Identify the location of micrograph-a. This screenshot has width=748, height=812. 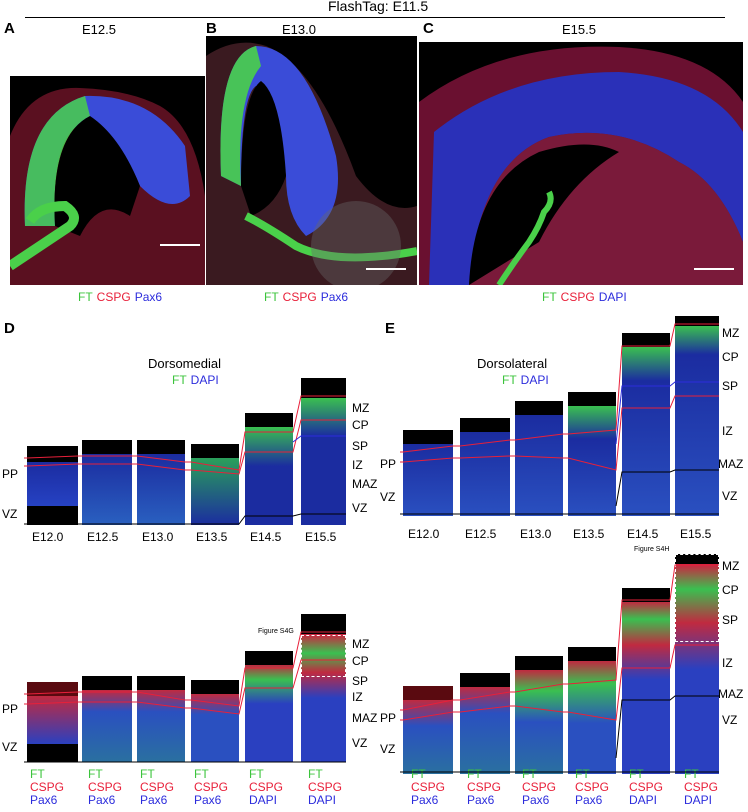
(107, 180).